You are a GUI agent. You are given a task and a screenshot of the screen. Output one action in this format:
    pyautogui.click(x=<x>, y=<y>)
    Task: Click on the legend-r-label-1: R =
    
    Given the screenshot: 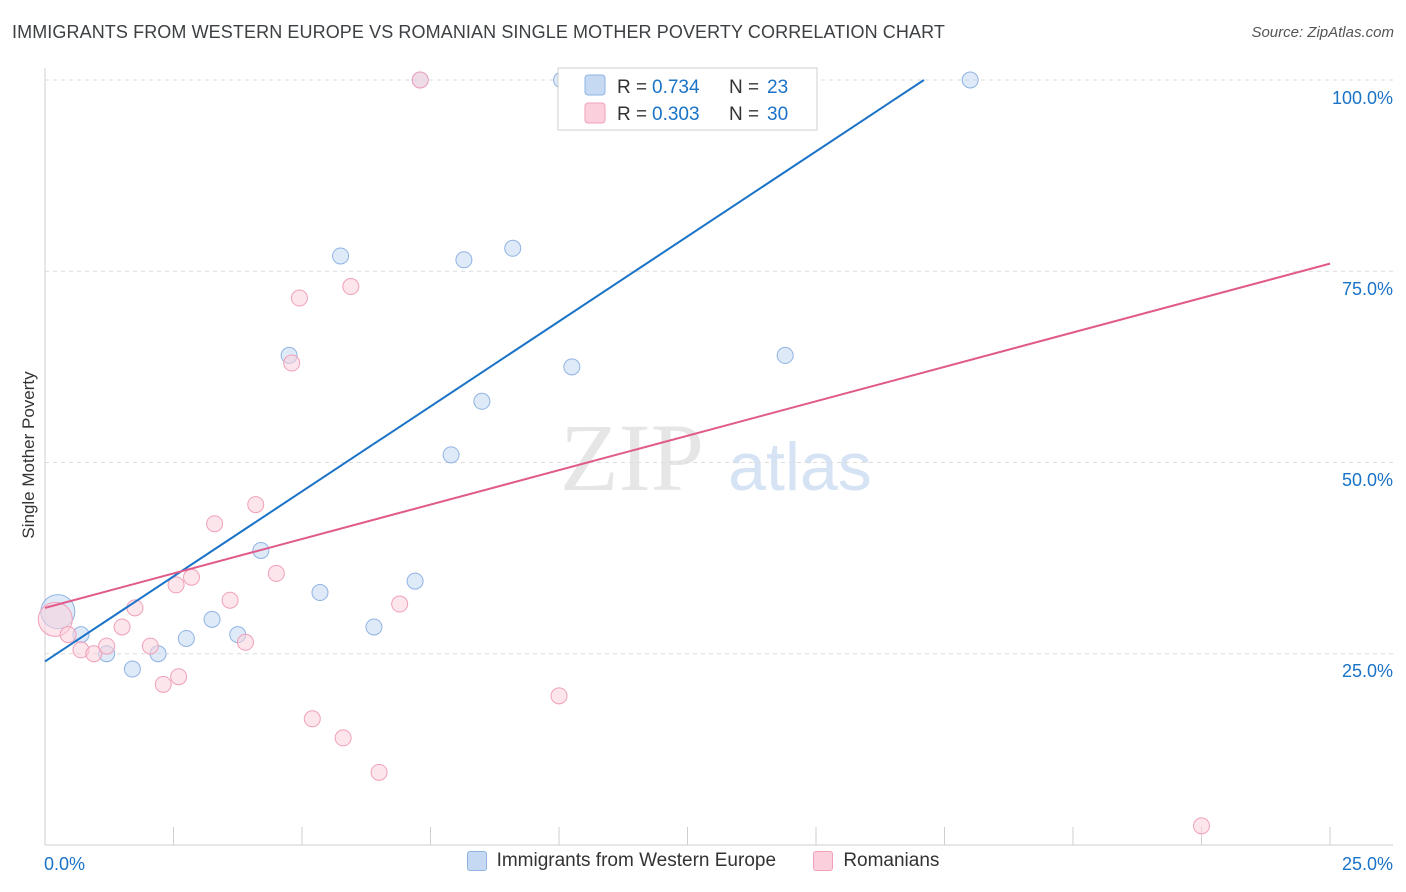 What is the action you would take?
    pyautogui.click(x=632, y=87)
    